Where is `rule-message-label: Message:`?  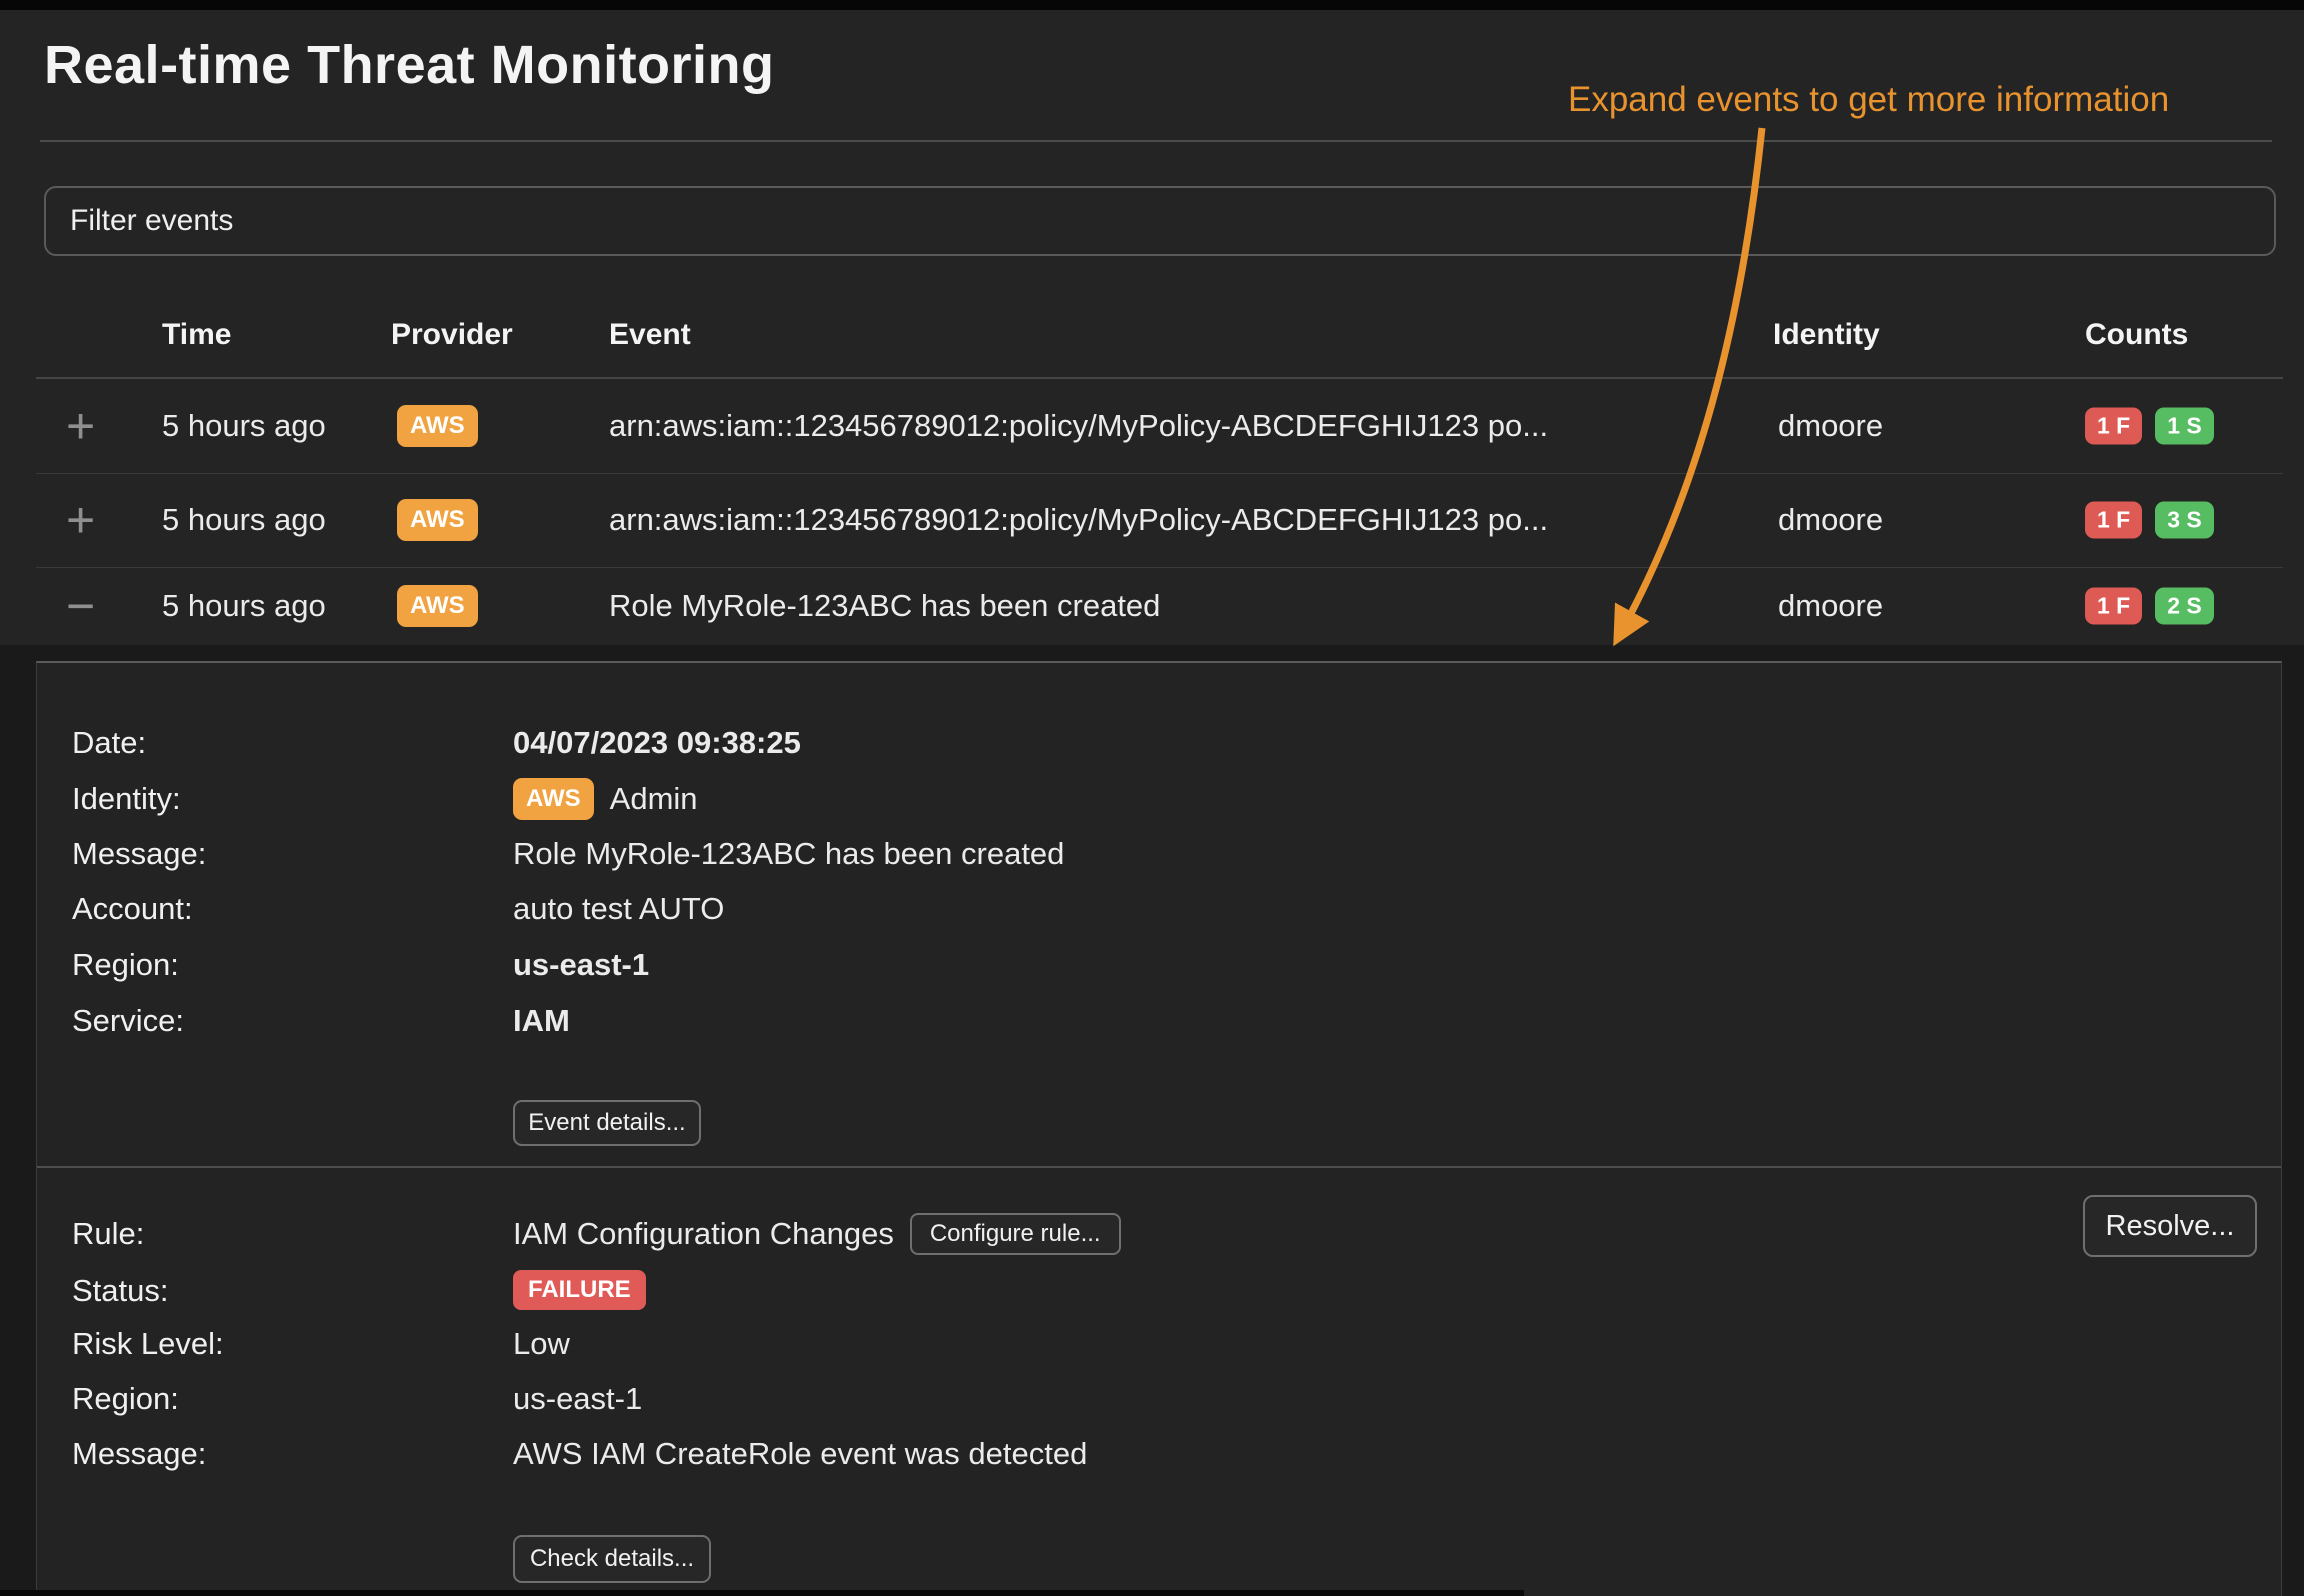
rule-message-label: Message: is located at coordinates (139, 1453).